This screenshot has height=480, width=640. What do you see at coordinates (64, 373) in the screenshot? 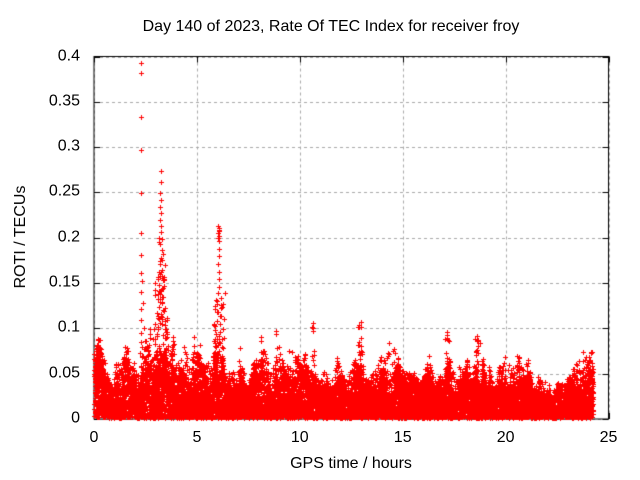
I see `y-tick-label: 0.05` at bounding box center [64, 373].